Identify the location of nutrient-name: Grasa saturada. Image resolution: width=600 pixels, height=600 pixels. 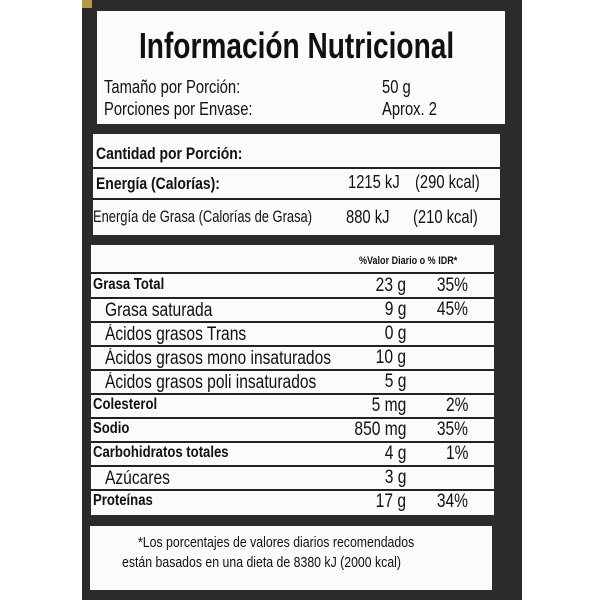
(159, 310).